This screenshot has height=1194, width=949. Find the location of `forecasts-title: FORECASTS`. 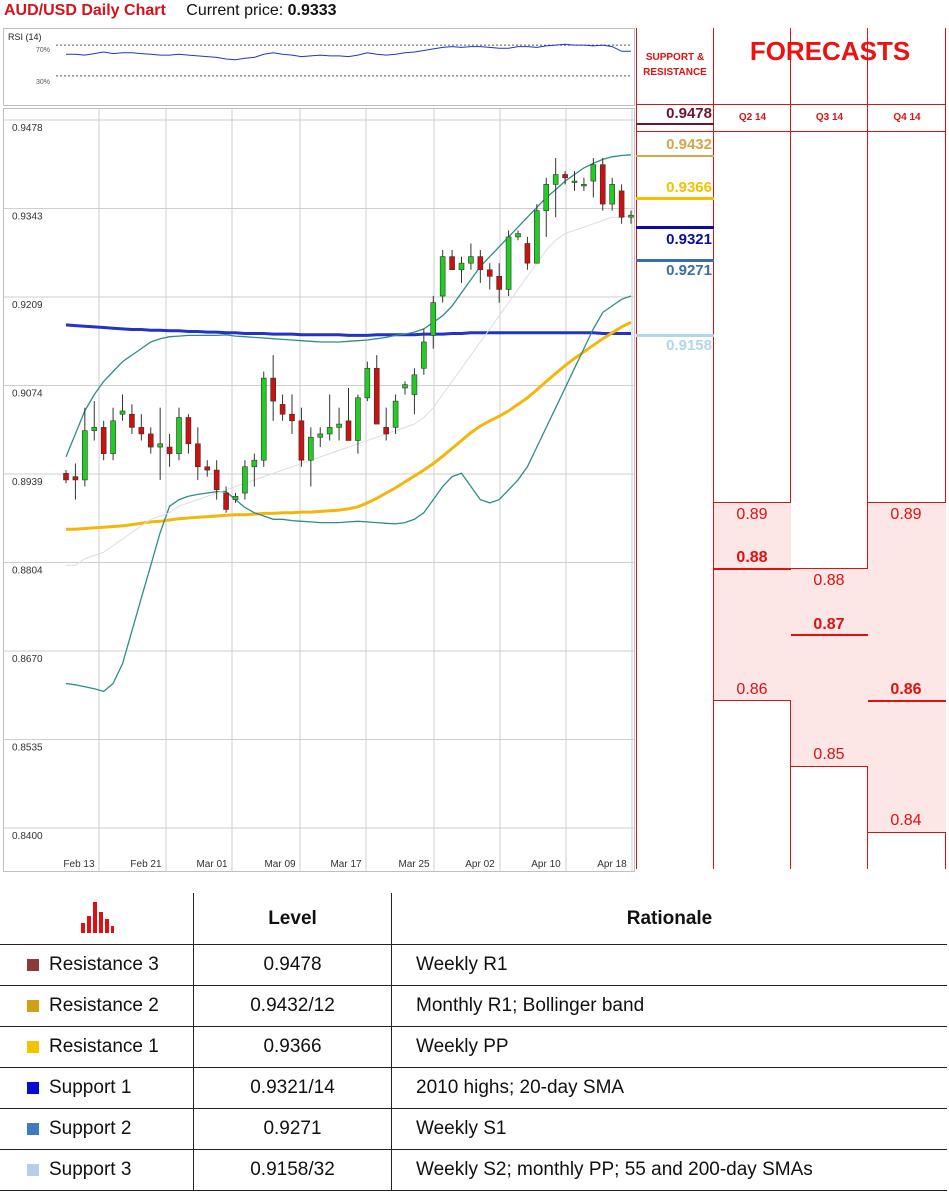

forecasts-title: FORECASTS is located at coordinates (830, 51).